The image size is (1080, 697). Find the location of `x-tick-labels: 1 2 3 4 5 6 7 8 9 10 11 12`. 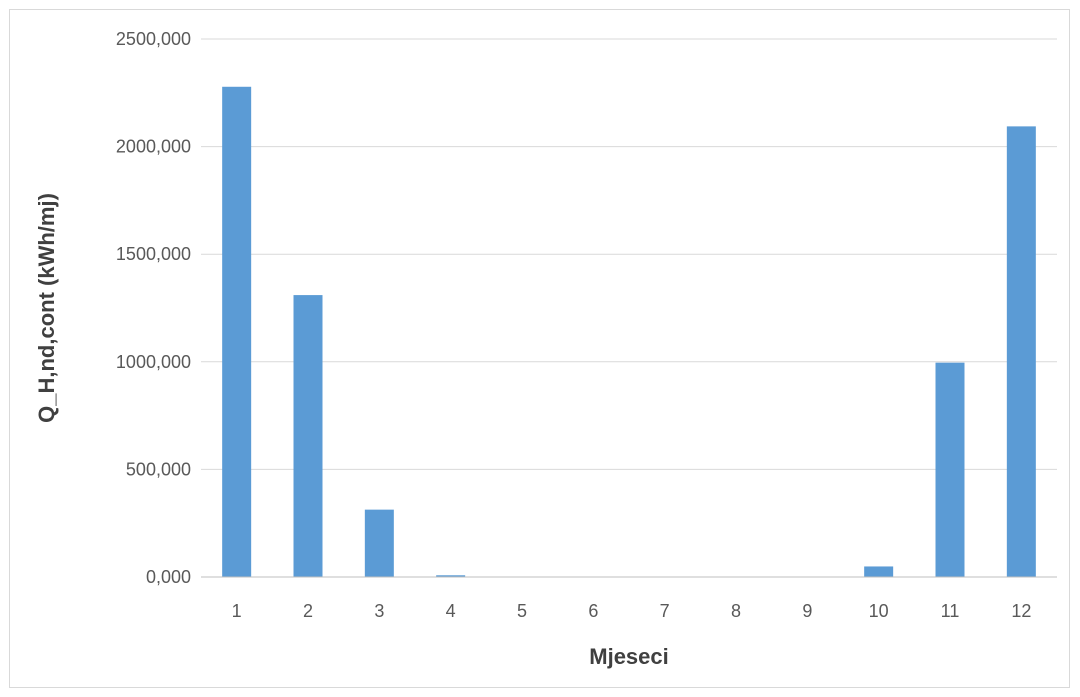

x-tick-labels: 1 2 3 4 5 6 7 8 9 10 11 12 is located at coordinates (632, 611).